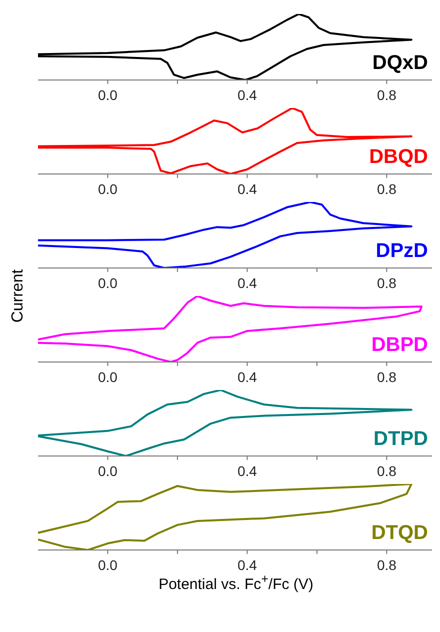 Image resolution: width=440 pixels, height=632 pixels. Describe the element at coordinates (236, 582) in the screenshot. I see `x-axis-title: Potential vs. Fc$^{+}$/Fc (V)` at that location.